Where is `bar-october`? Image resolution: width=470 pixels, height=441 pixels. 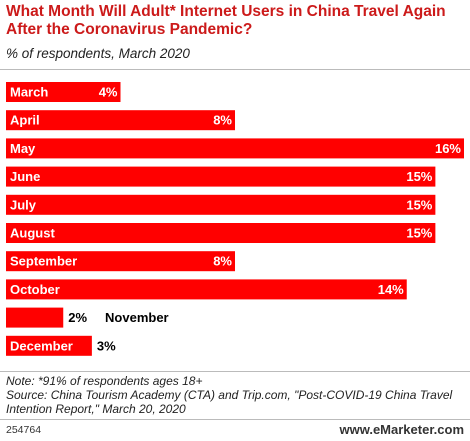 bar-october is located at coordinates (206, 289).